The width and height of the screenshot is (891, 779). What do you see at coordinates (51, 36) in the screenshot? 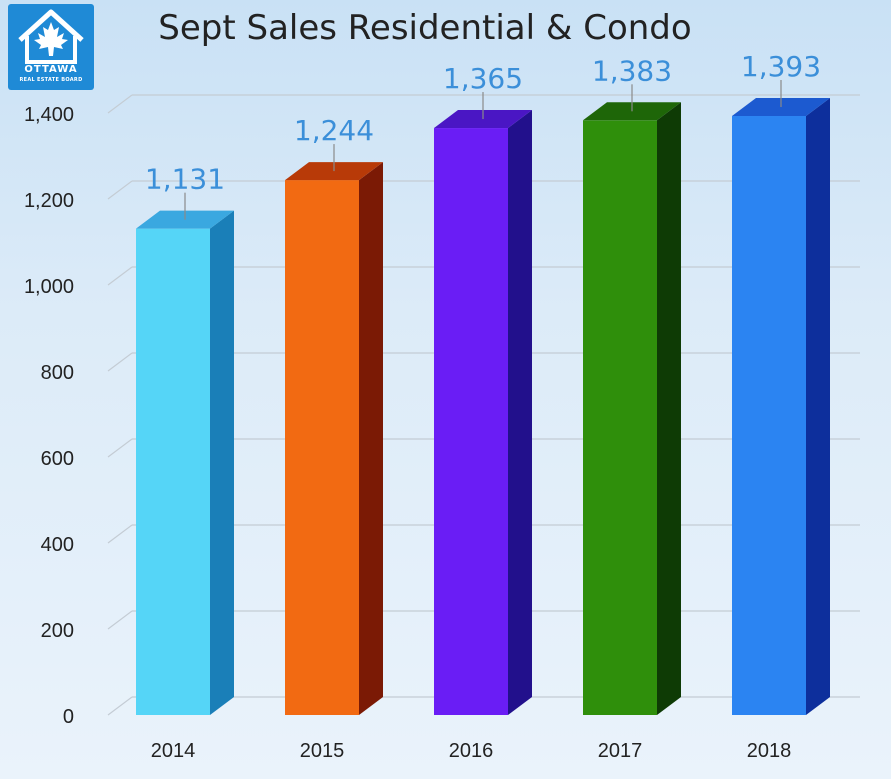
I see `house-maple-leaf-icon` at bounding box center [51, 36].